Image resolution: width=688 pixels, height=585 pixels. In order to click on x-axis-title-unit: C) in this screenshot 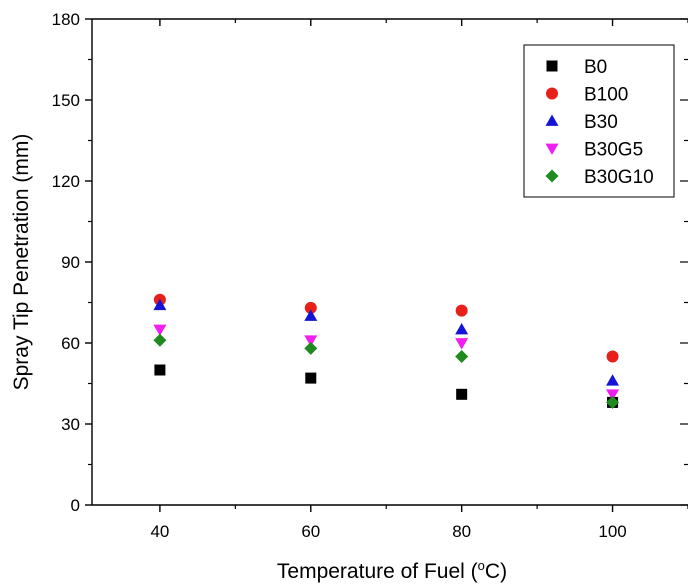, I will do `click(496, 571)`.